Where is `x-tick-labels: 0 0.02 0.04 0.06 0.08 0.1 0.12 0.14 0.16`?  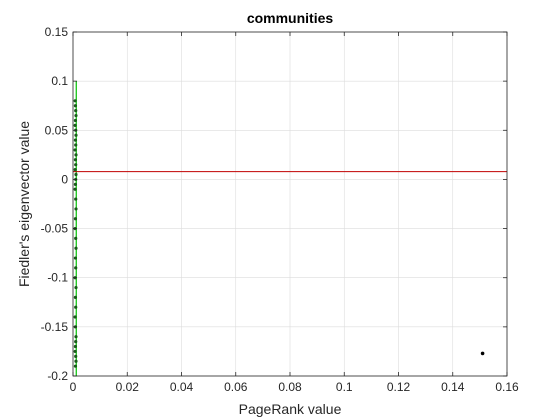 x-tick-labels: 0 0.02 0.04 0.06 0.08 0.1 0.12 0.14 0.16 is located at coordinates (294, 387).